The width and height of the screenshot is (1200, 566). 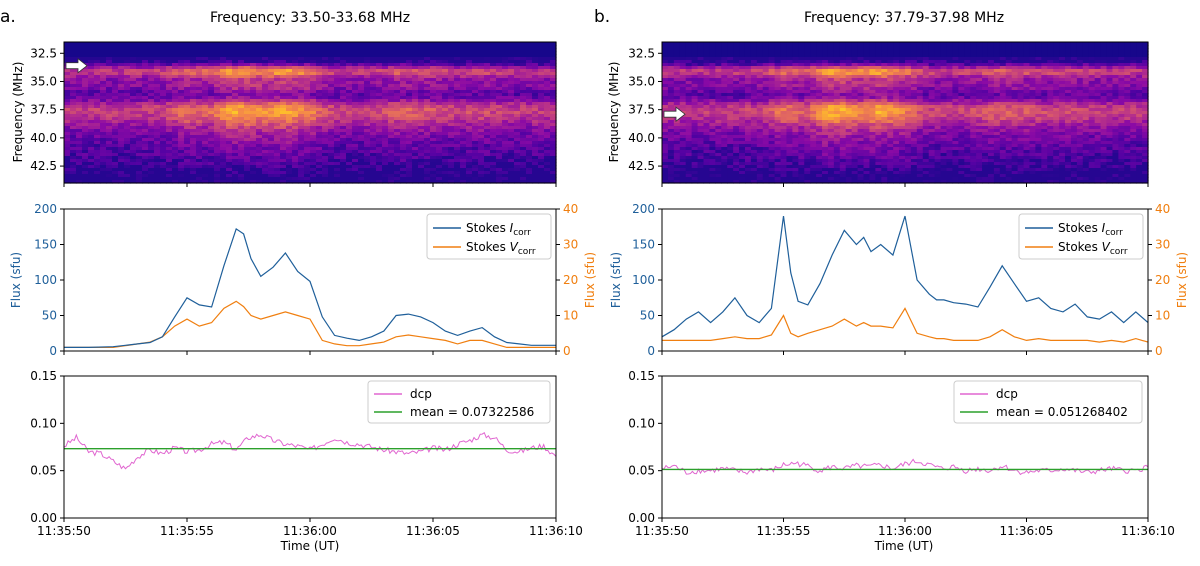 What do you see at coordinates (904, 18) in the screenshot?
I see `panel-title: Frequency: 37.79-37.98 MHz` at bounding box center [904, 18].